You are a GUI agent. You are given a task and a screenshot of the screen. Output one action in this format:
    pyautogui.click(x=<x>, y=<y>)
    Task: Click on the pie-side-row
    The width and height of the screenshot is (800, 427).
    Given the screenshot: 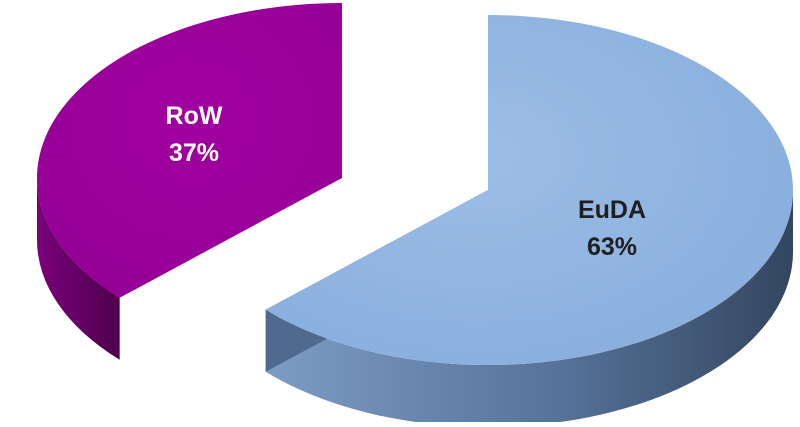 What is the action you would take?
    pyautogui.click(x=78, y=269)
    